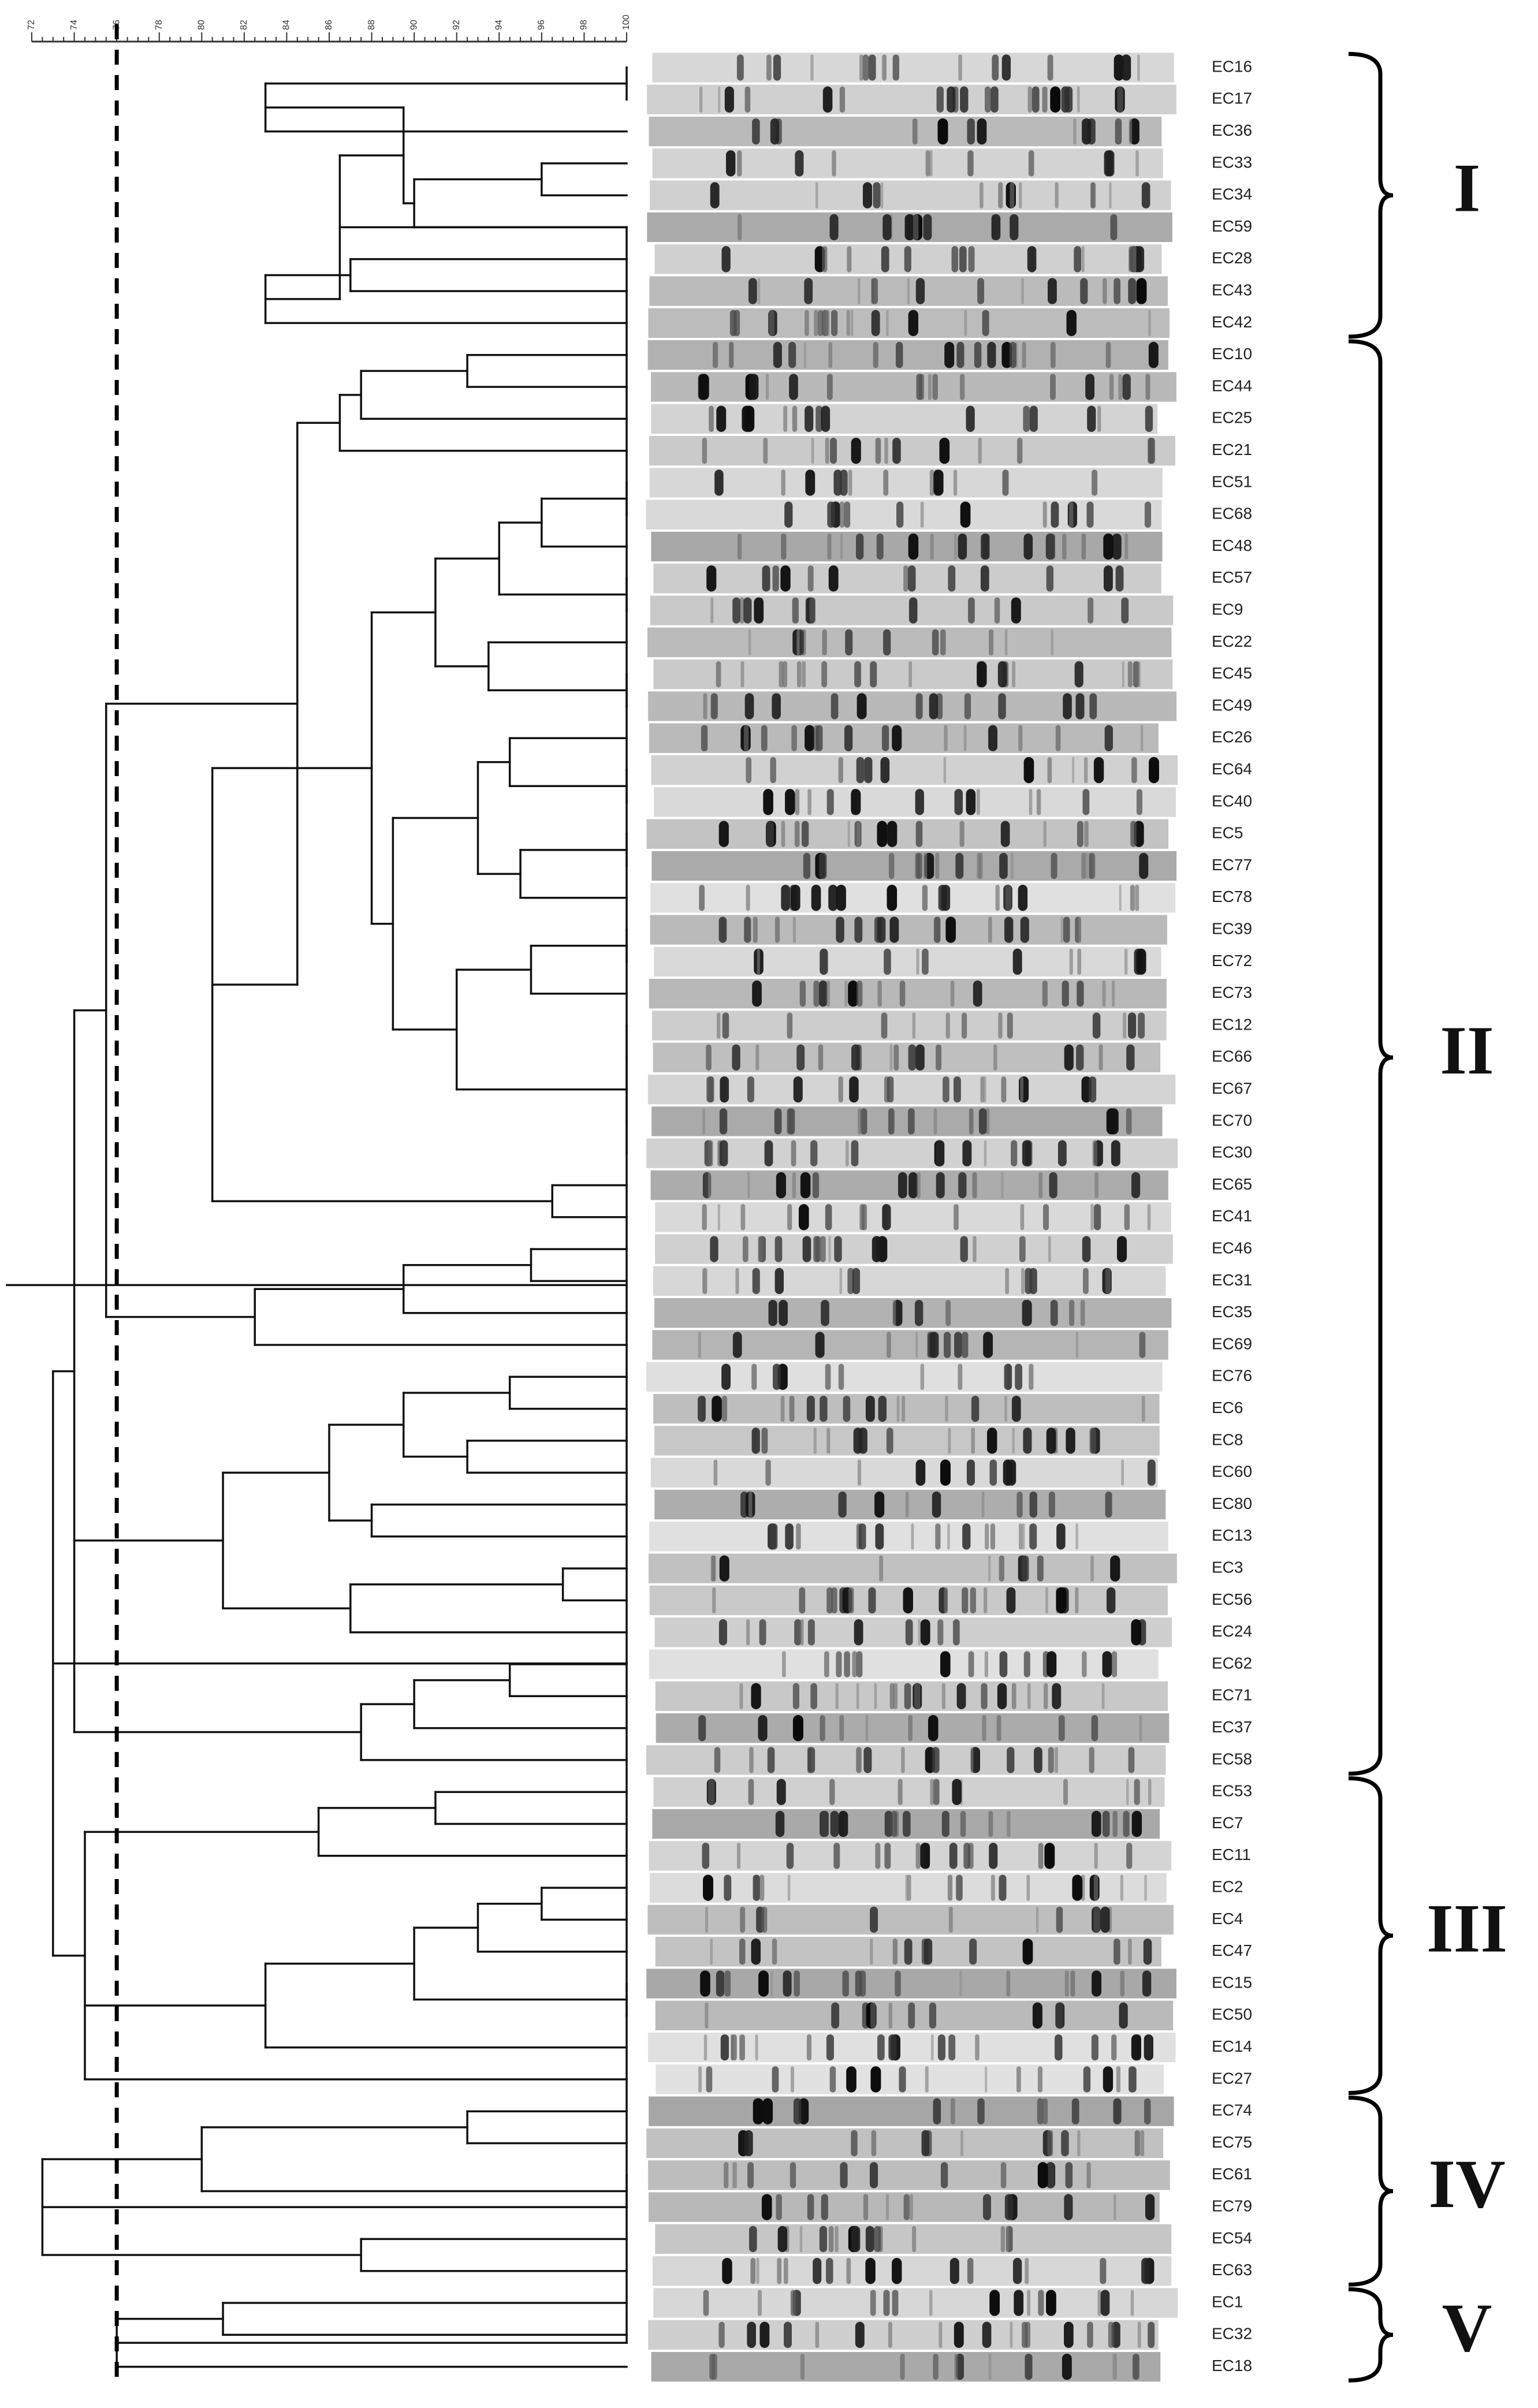 This screenshot has width=1538, height=2408. I want to click on cluster-bracket, so click(1371, 2335).